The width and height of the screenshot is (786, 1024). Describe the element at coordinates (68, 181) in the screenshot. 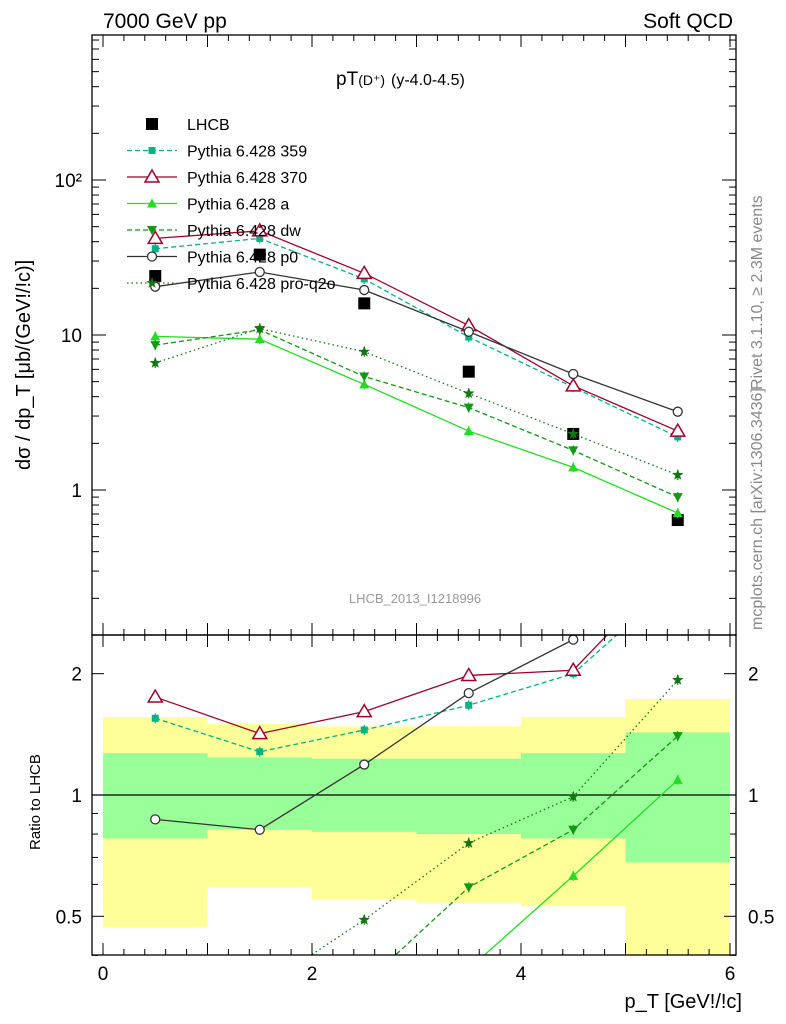

I see `y-tick-label: 10²` at that location.